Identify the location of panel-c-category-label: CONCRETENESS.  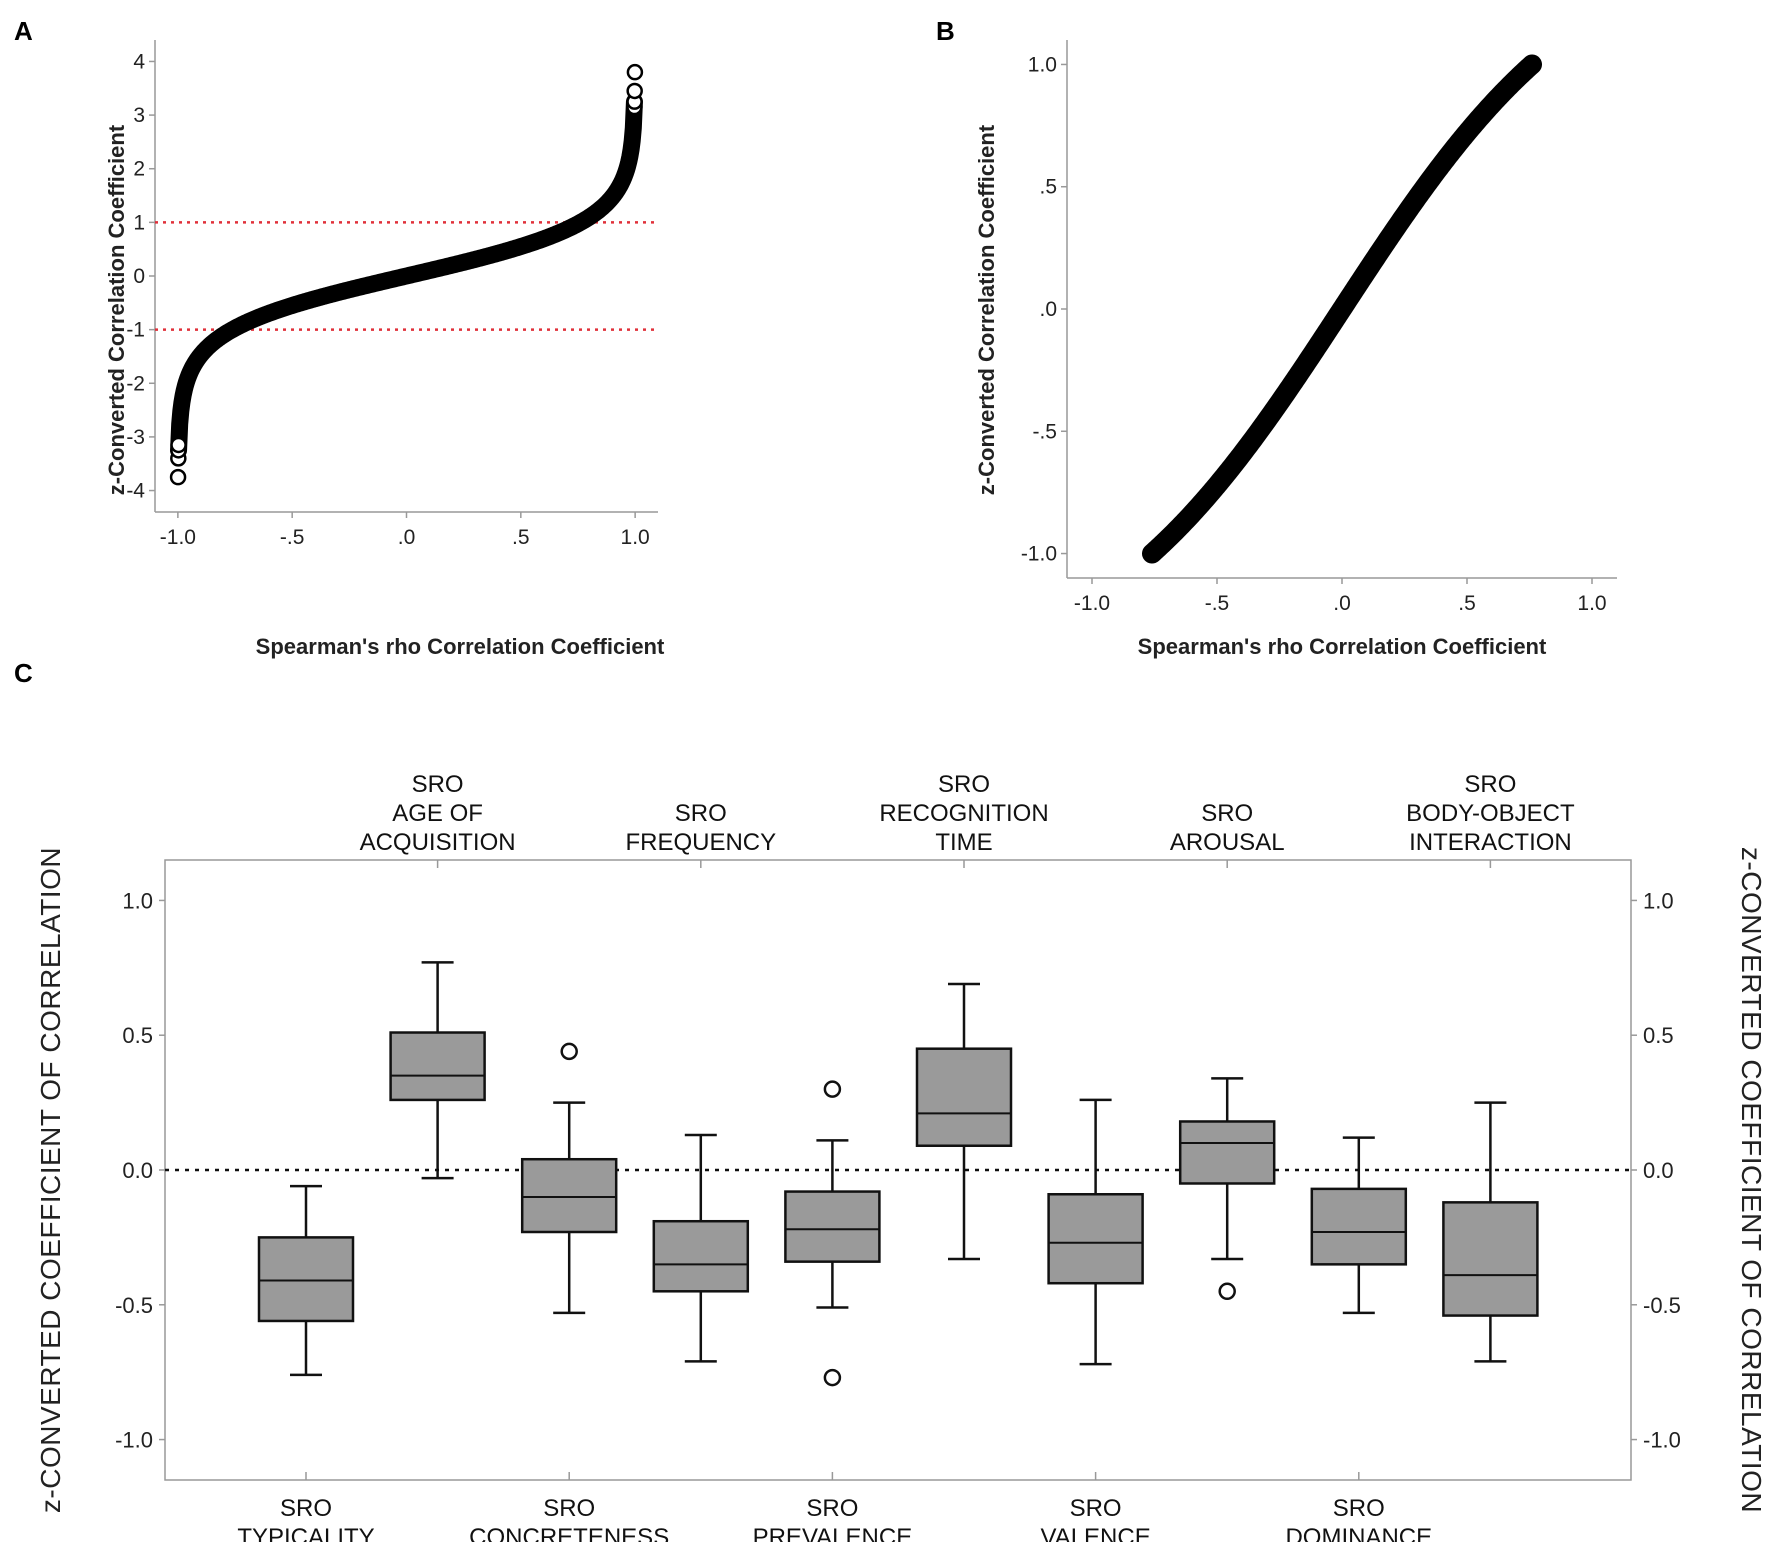
(569, 1533).